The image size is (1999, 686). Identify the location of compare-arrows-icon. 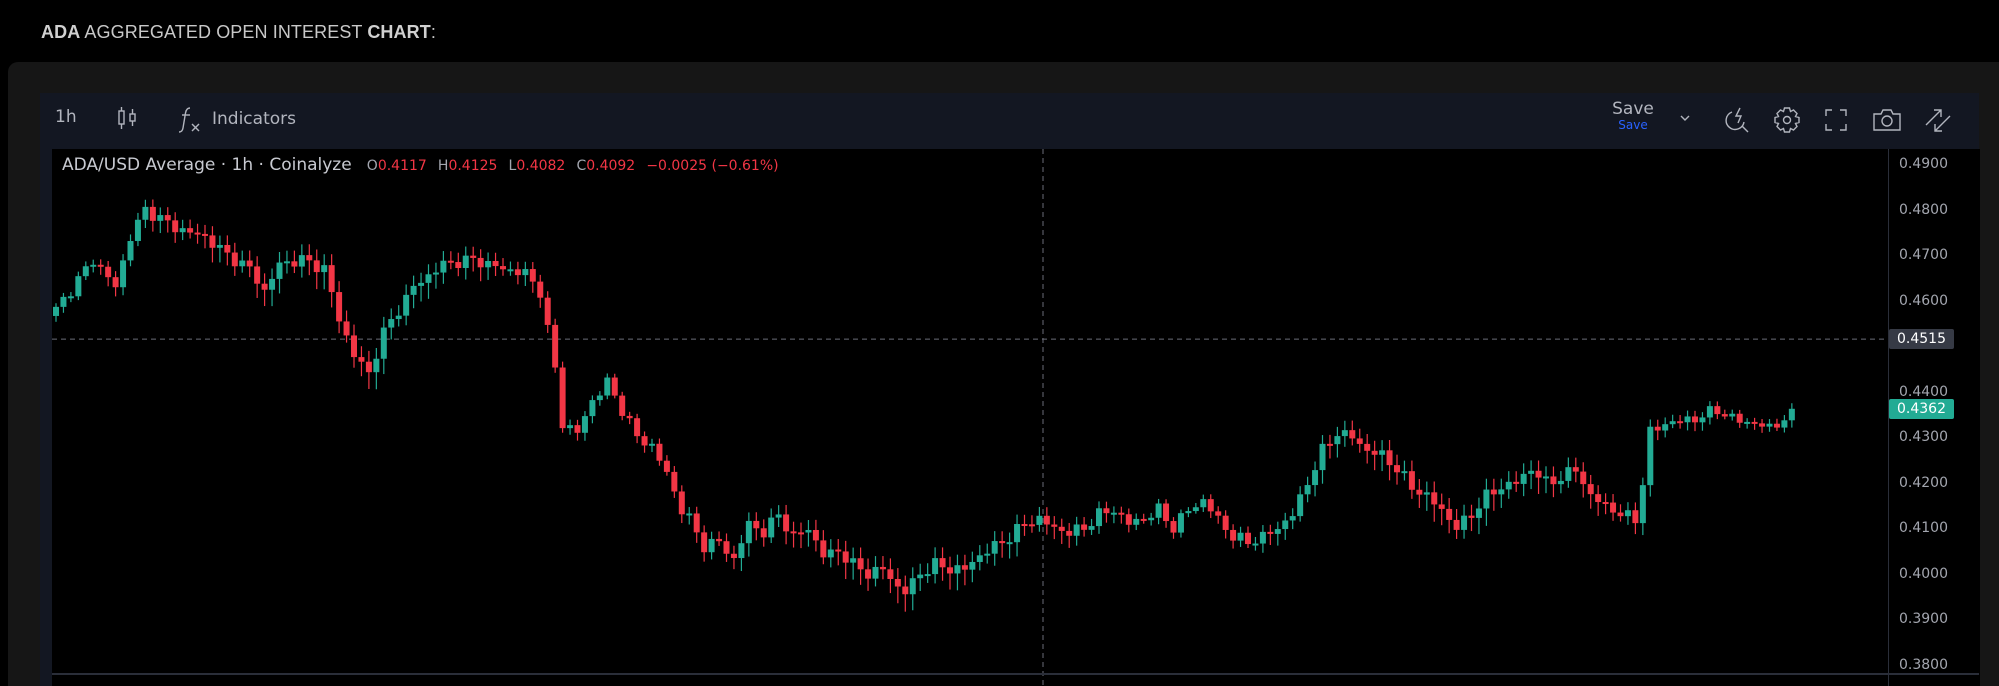
(1938, 120).